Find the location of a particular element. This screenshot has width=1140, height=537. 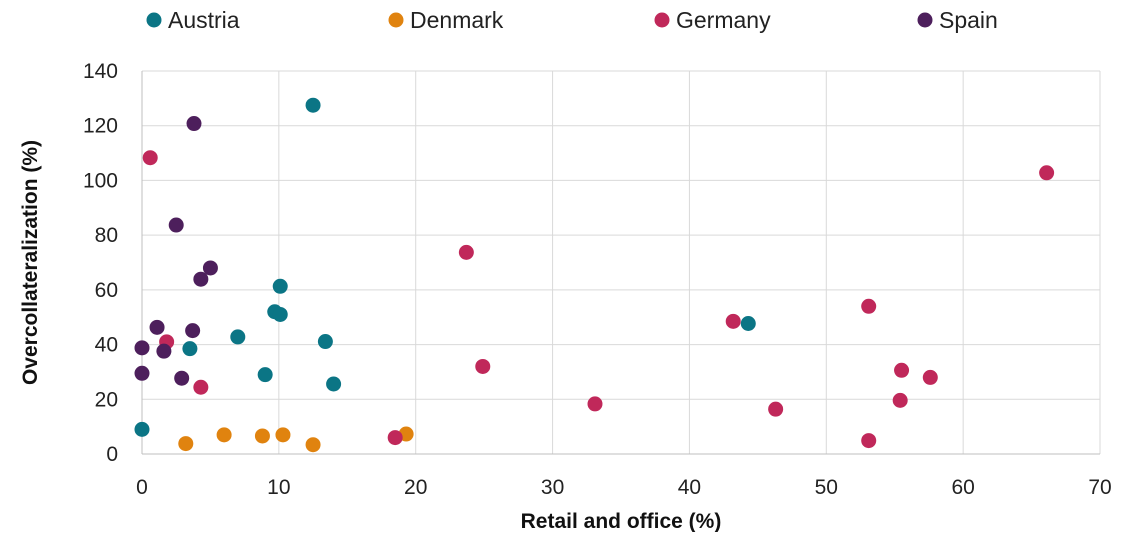

x-tick-label: 20 is located at coordinates (415, 487).